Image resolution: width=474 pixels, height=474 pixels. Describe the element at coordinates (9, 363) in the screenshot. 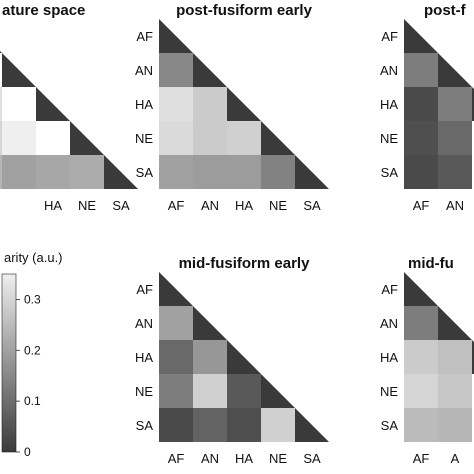

I see `colorbar` at that location.